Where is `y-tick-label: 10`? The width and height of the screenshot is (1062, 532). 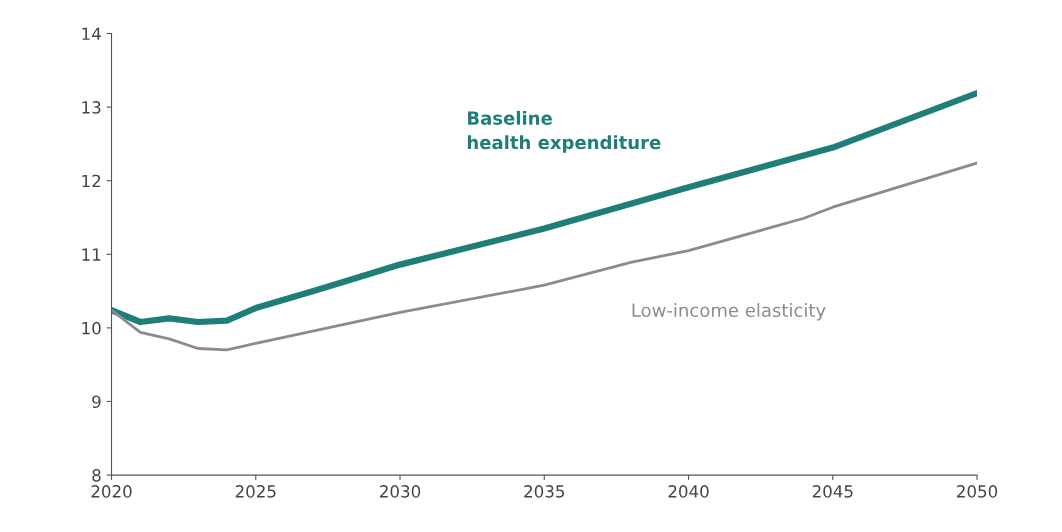 y-tick-label: 10 is located at coordinates (91, 328).